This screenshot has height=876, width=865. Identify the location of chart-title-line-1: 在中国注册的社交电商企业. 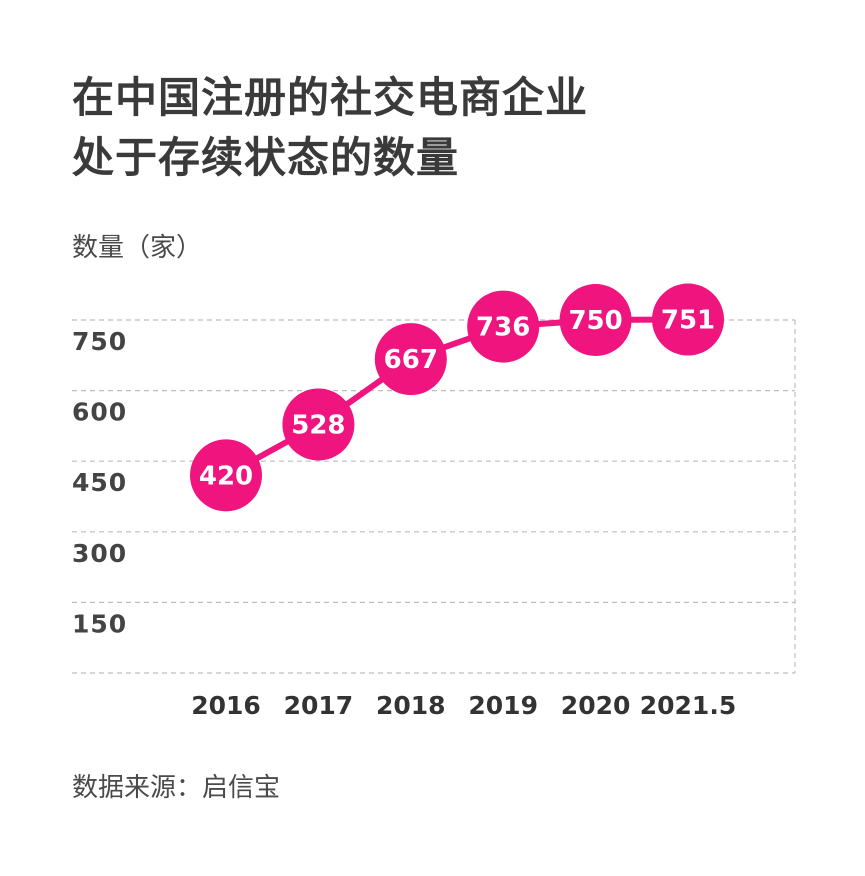
(330, 97).